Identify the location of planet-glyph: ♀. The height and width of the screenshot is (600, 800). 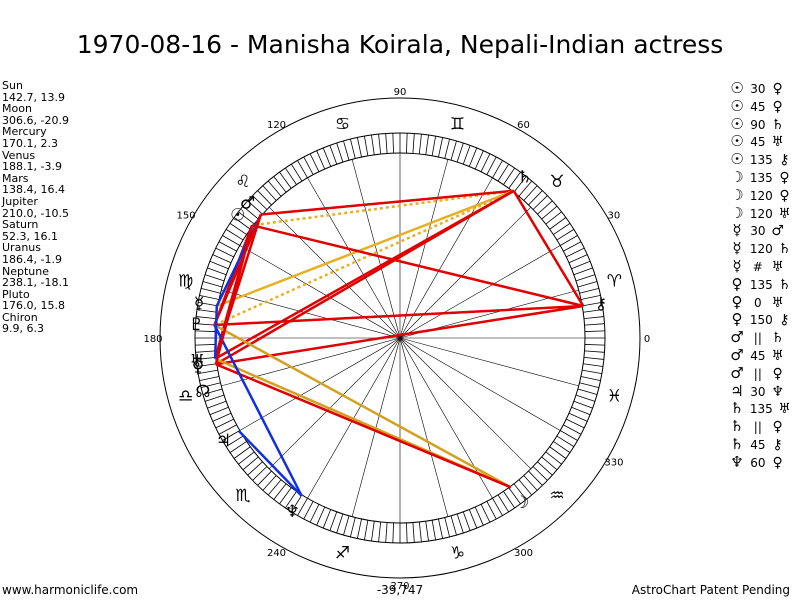
(198, 368).